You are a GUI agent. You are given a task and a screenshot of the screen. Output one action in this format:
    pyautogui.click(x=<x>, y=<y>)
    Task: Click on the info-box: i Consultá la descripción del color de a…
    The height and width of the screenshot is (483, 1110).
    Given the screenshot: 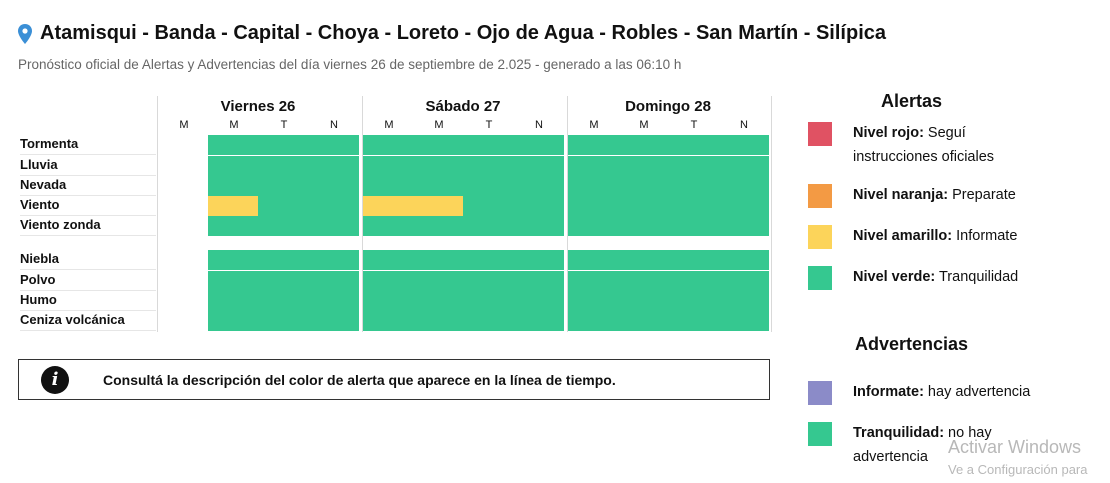 What is the action you would take?
    pyautogui.click(x=394, y=379)
    